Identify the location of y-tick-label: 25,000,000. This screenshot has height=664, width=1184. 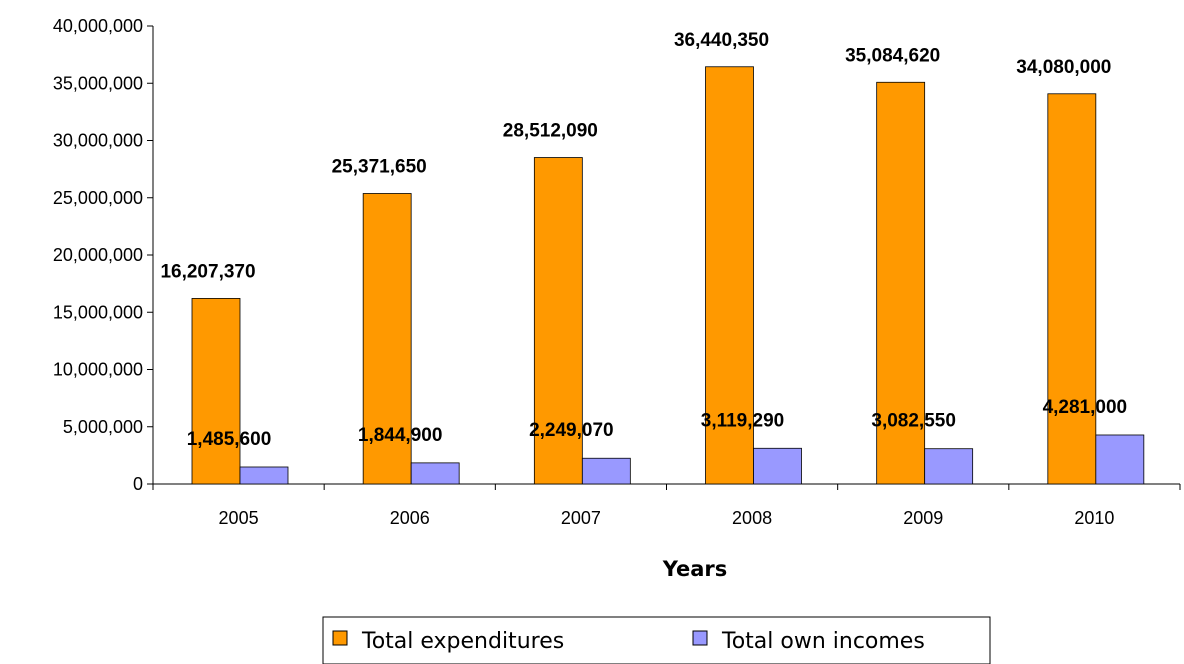
(98, 198).